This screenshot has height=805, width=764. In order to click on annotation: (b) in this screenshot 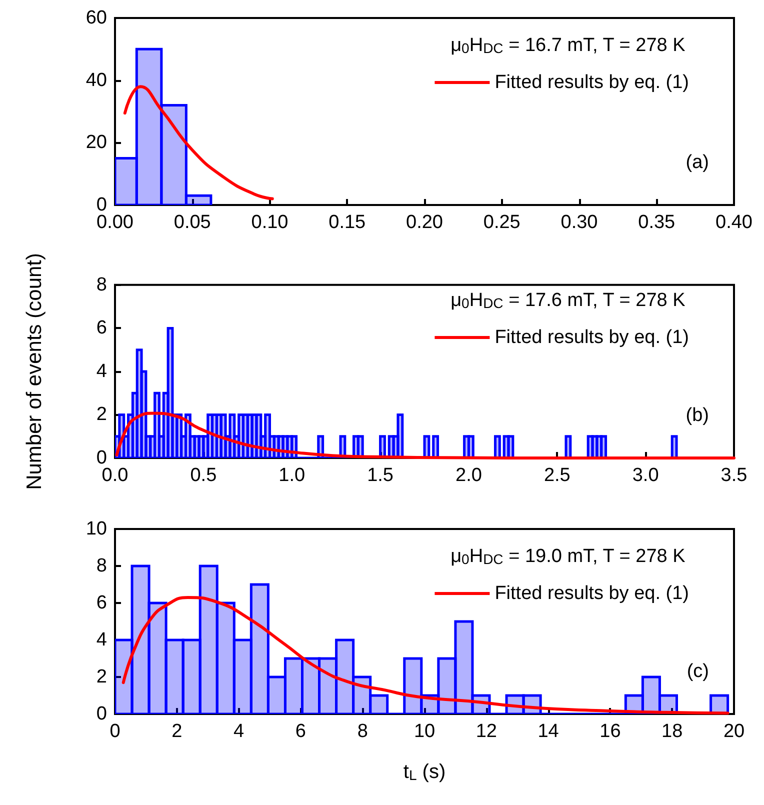, I will do `click(698, 415)`.